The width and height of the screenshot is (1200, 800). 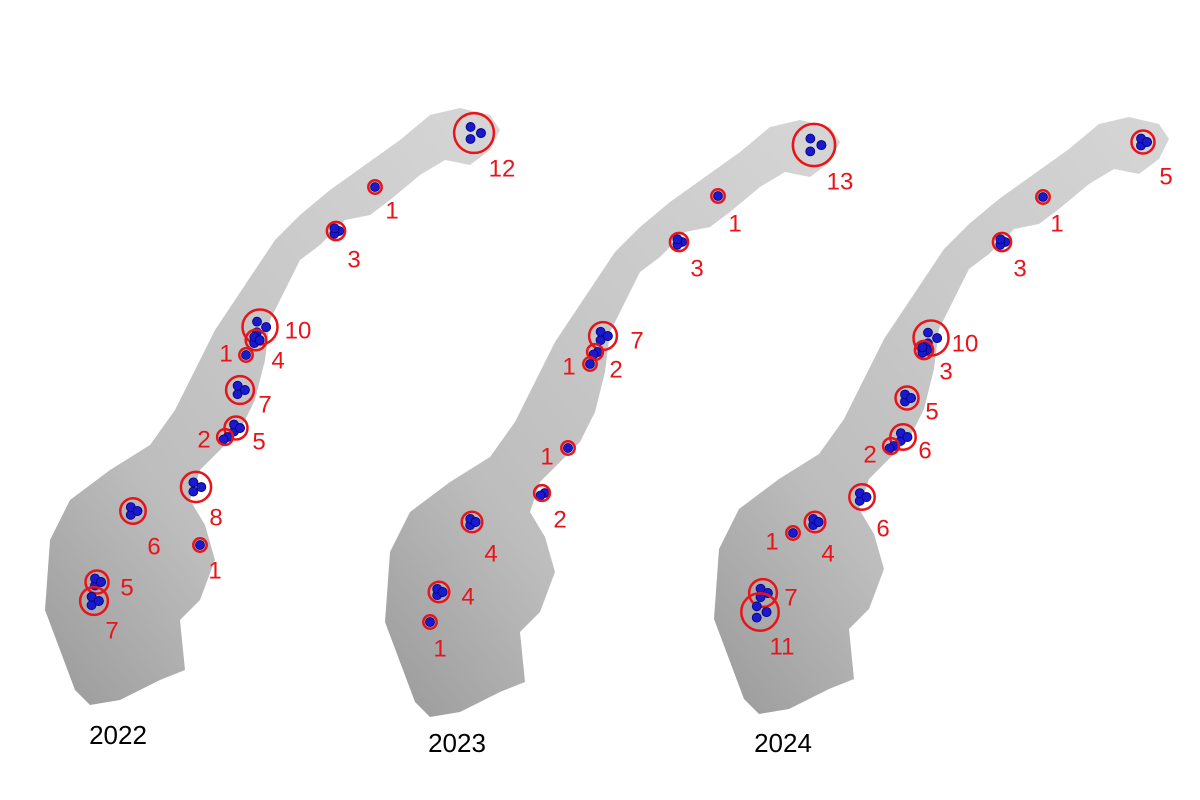 What do you see at coordinates (118, 735) in the screenshot?
I see `year-label: 2022` at bounding box center [118, 735].